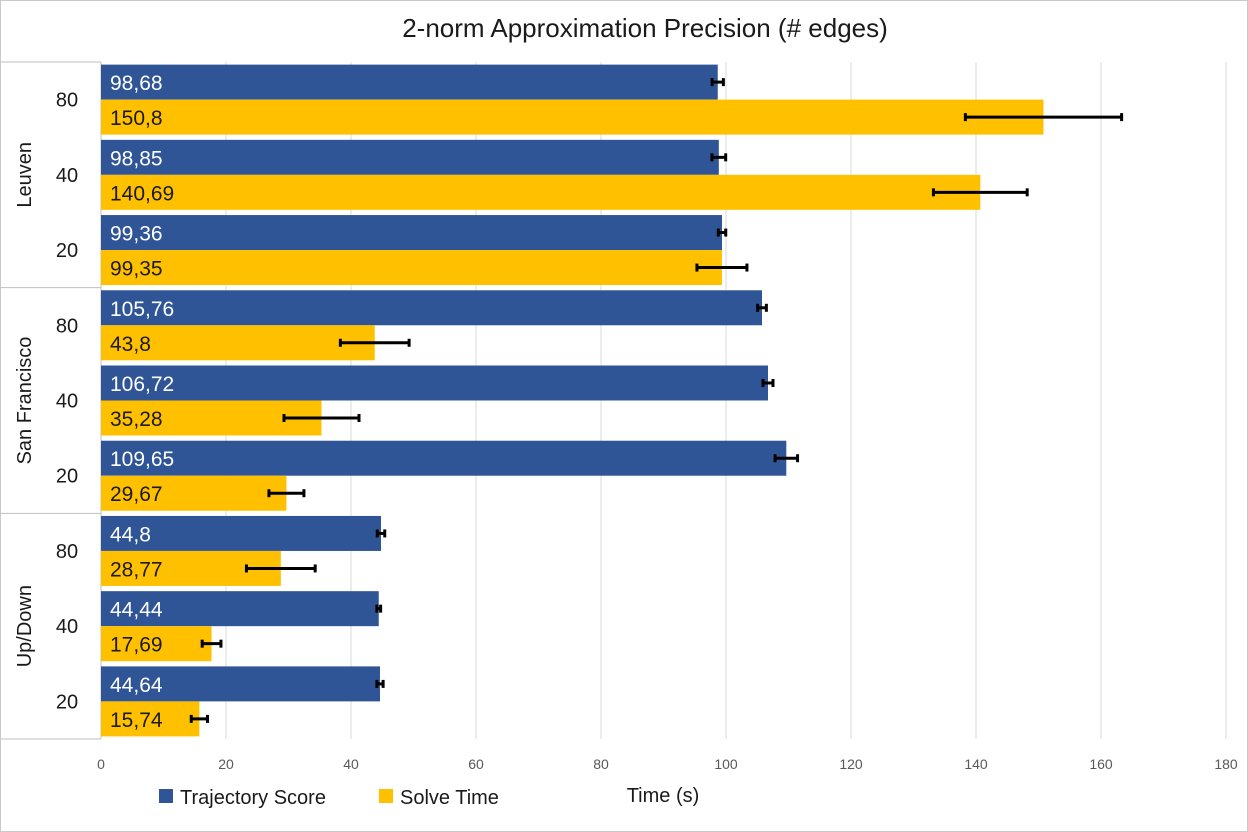 The width and height of the screenshot is (1248, 832). I want to click on x-tick-label: 40, so click(351, 764).